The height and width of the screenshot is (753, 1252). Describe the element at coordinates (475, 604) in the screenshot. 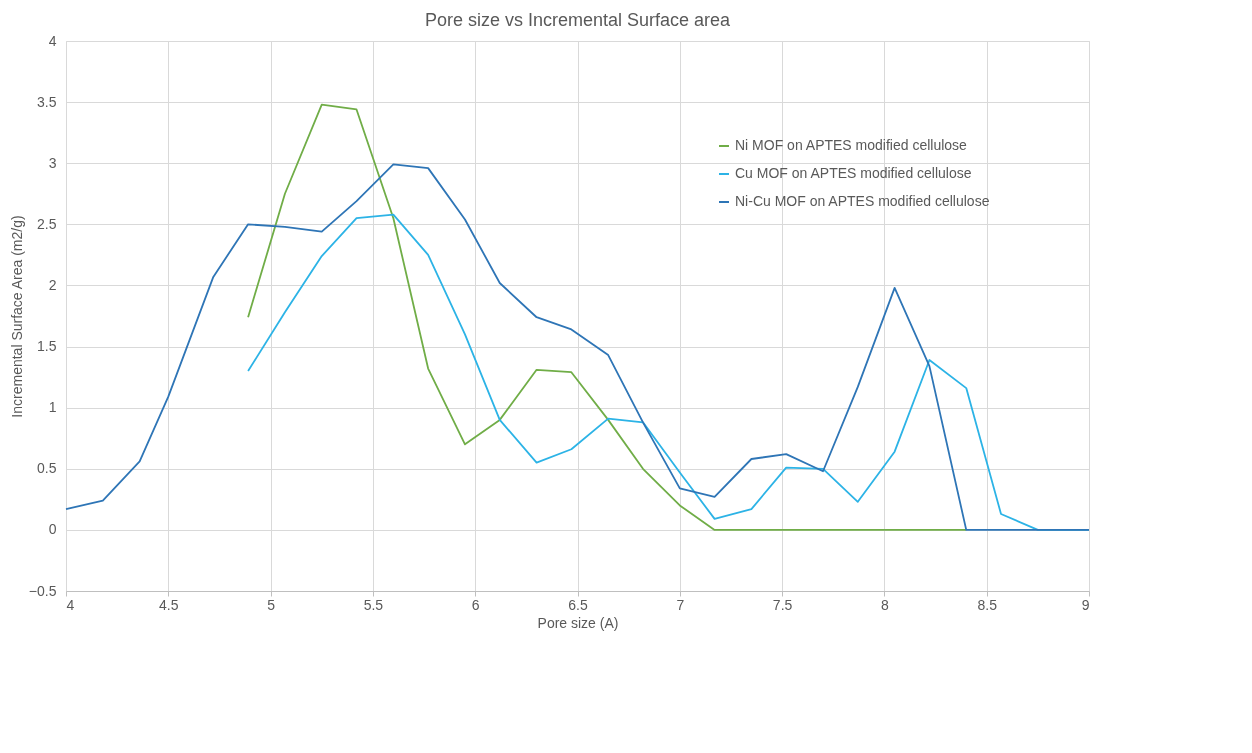

I see `x-tick-label: 6` at that location.